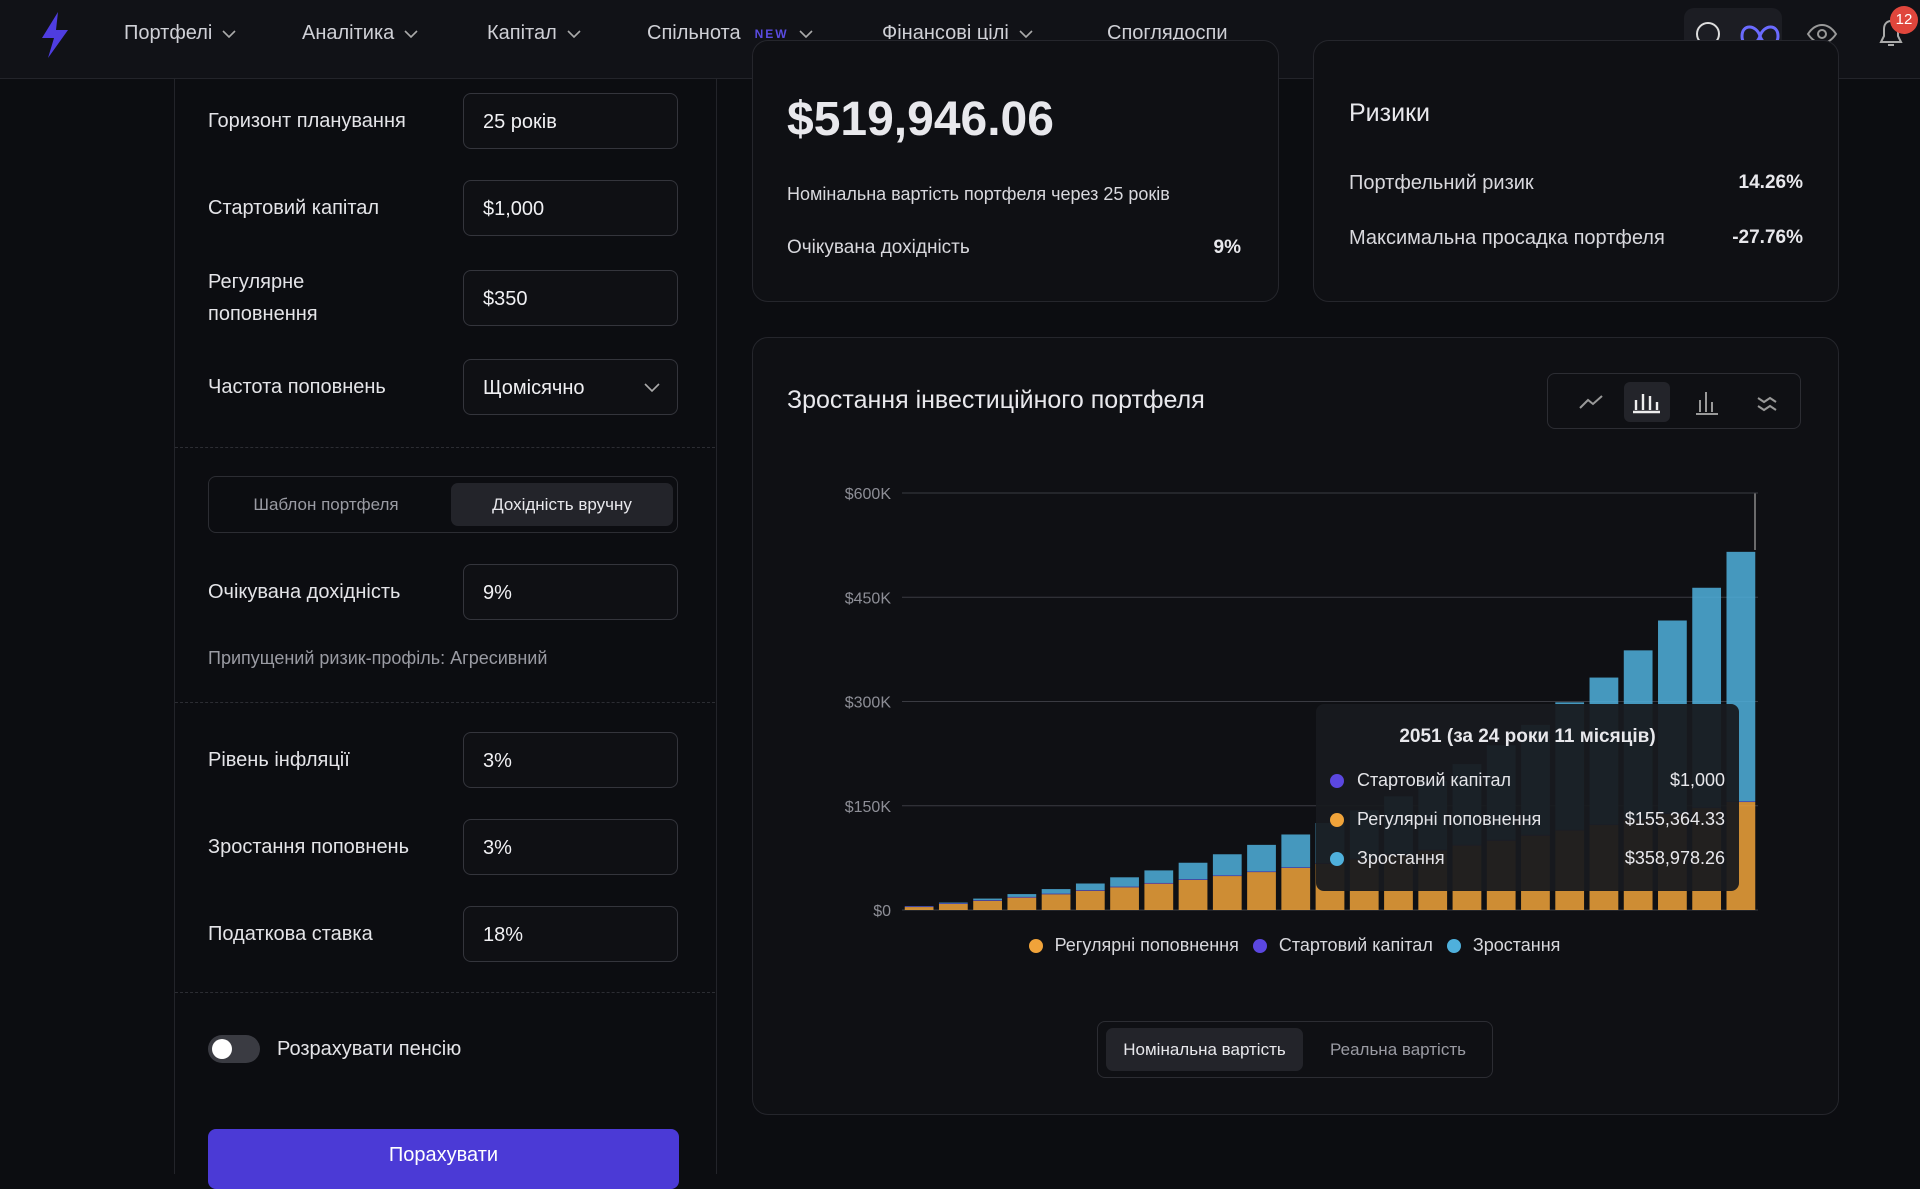 The height and width of the screenshot is (1189, 1920). Describe the element at coordinates (868, 598) in the screenshot. I see `y-tick-label: $450K` at that location.